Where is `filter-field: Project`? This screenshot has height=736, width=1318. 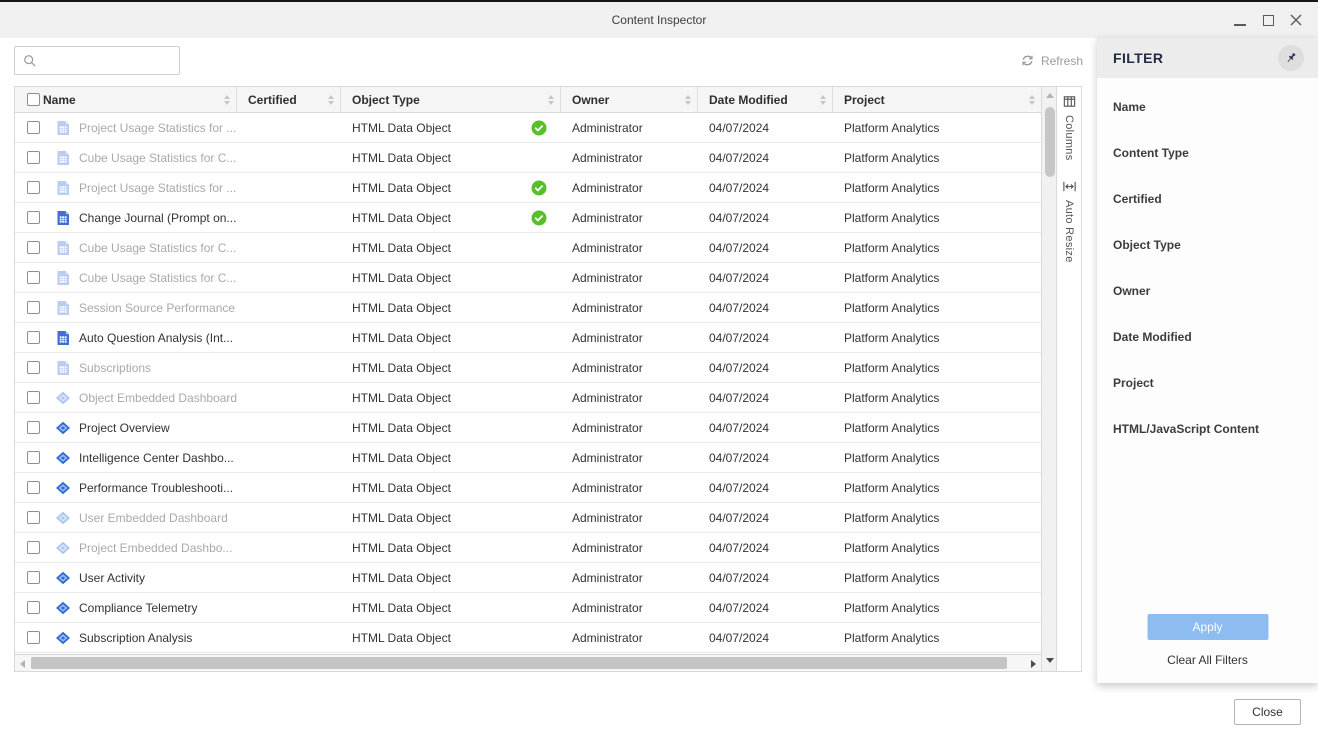
filter-field: Project is located at coordinates (1133, 383).